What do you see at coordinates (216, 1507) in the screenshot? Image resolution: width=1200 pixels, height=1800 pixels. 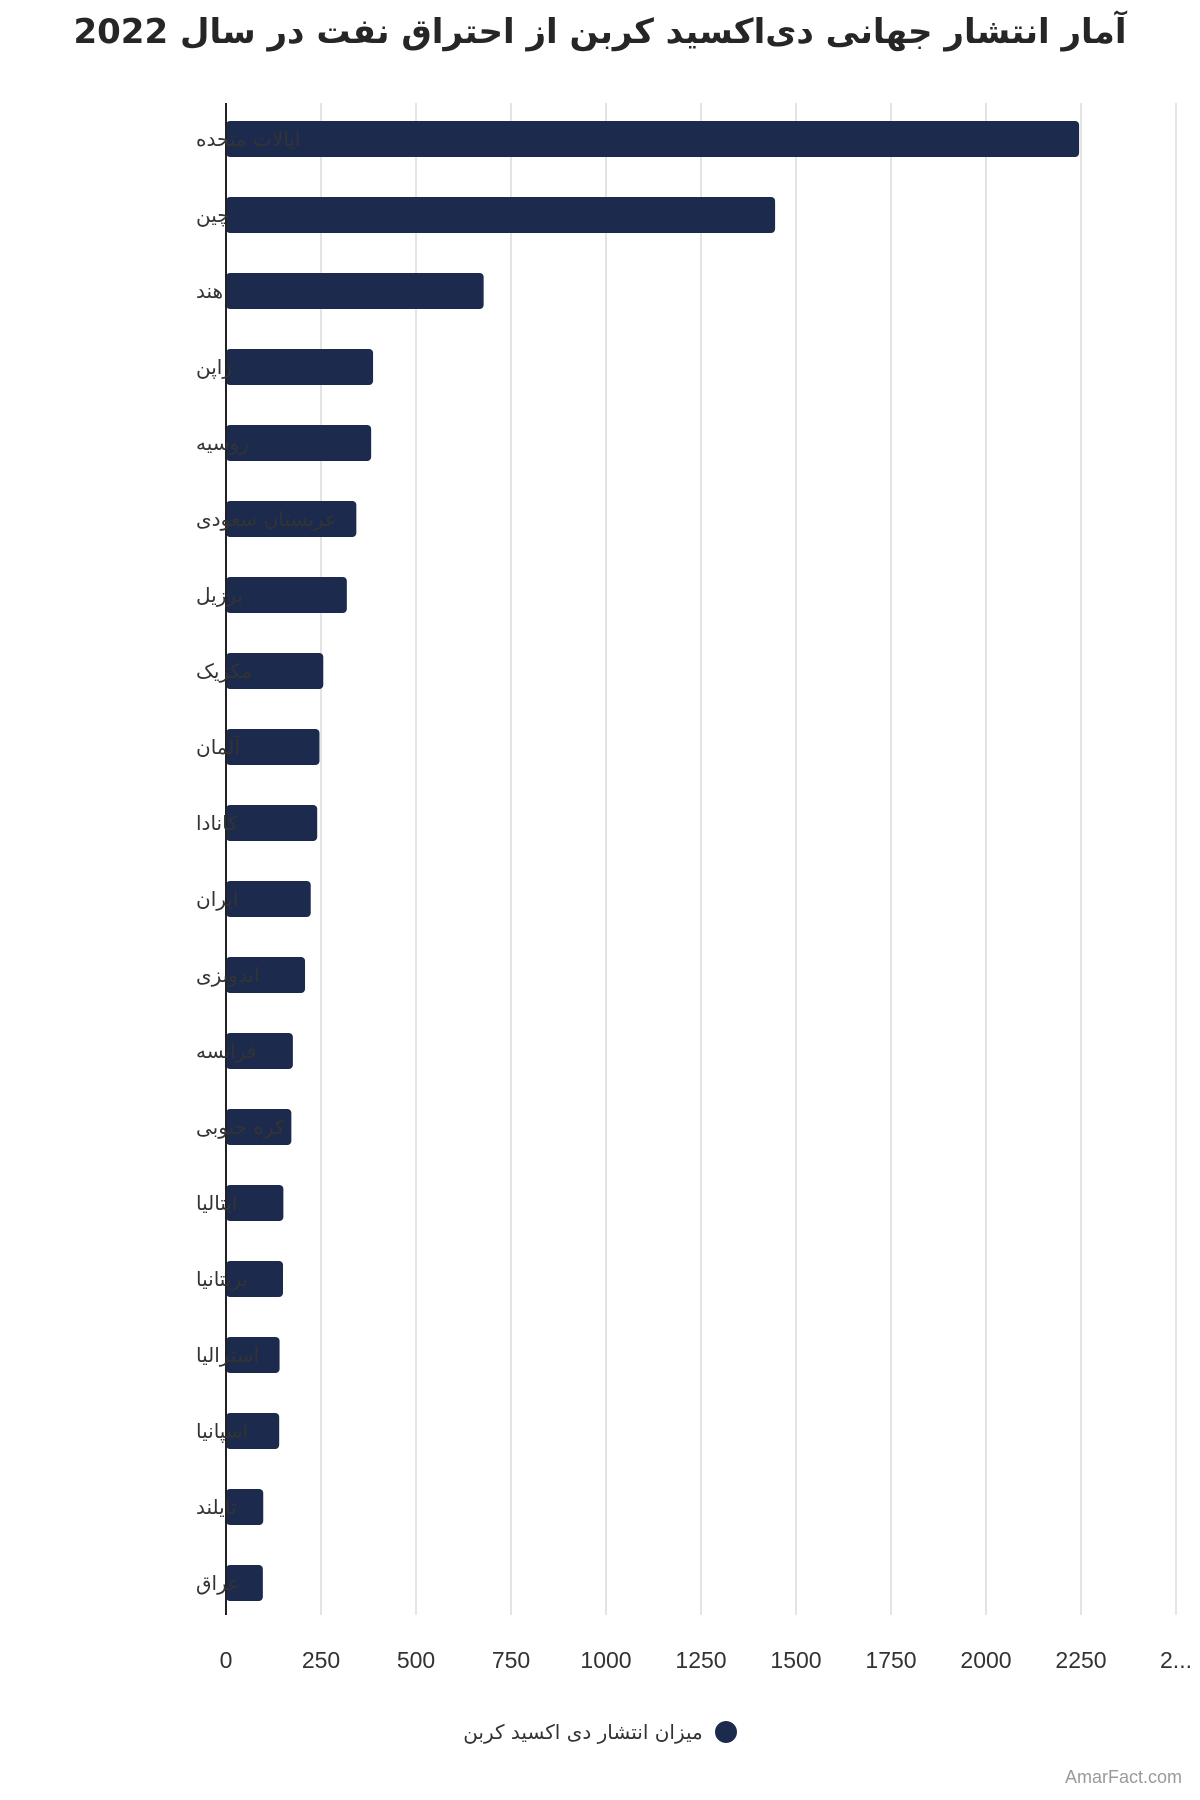 I see `category-label: تایلند` at bounding box center [216, 1507].